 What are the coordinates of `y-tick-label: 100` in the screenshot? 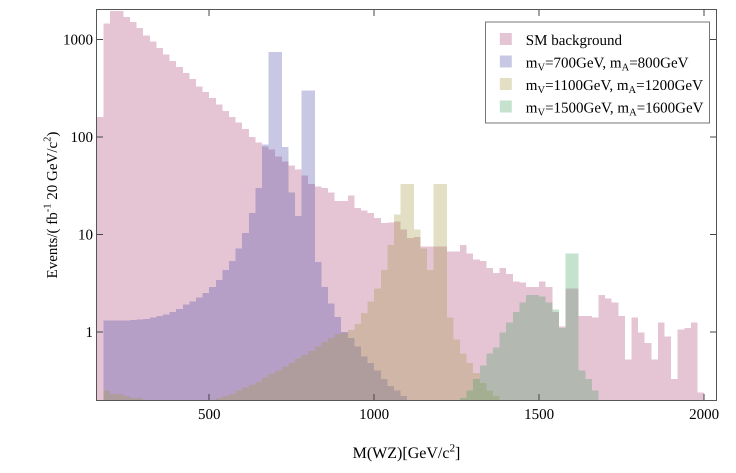 It's located at (81, 138).